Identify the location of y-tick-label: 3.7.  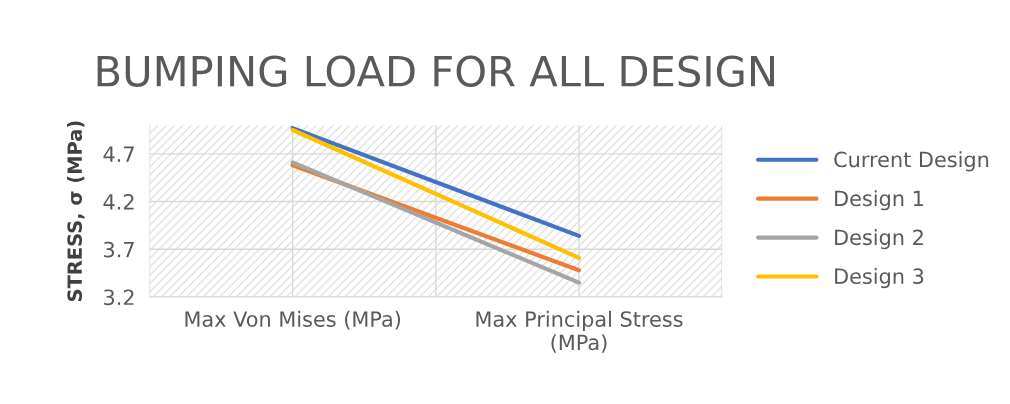
(119, 249).